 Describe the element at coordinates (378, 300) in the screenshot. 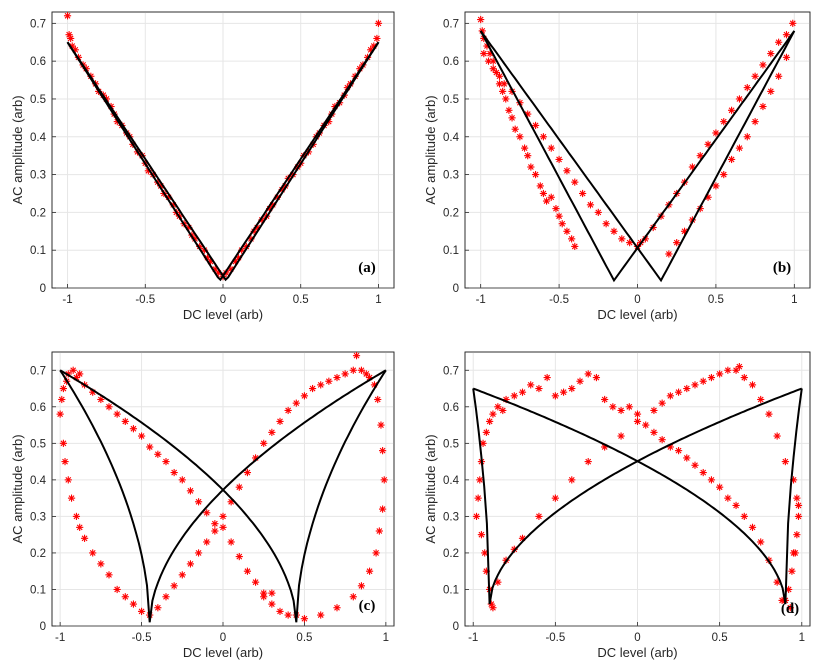

I see `x-tick-label: 1` at that location.